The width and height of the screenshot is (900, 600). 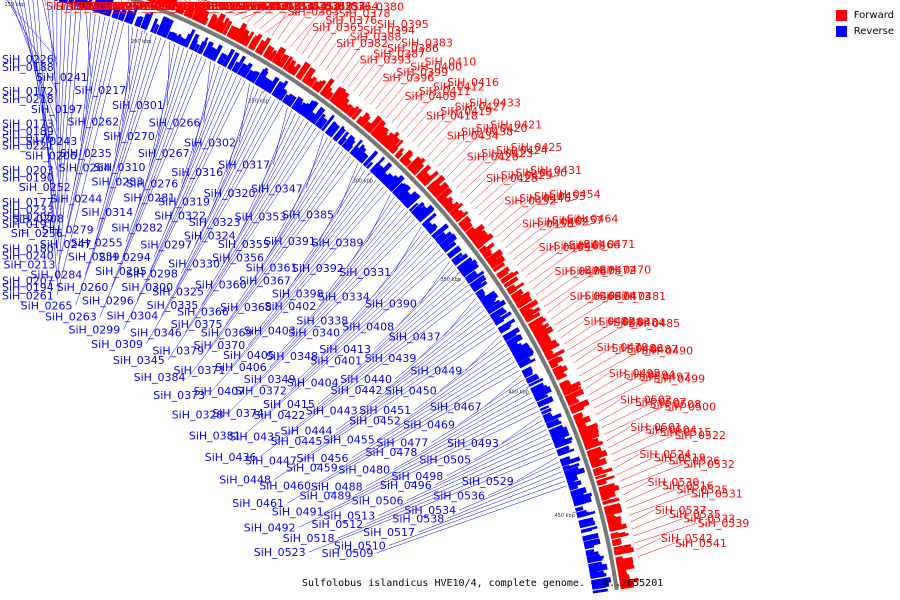 I want to click on reverse-gene-label: SiH_0172, so click(x=28, y=91).